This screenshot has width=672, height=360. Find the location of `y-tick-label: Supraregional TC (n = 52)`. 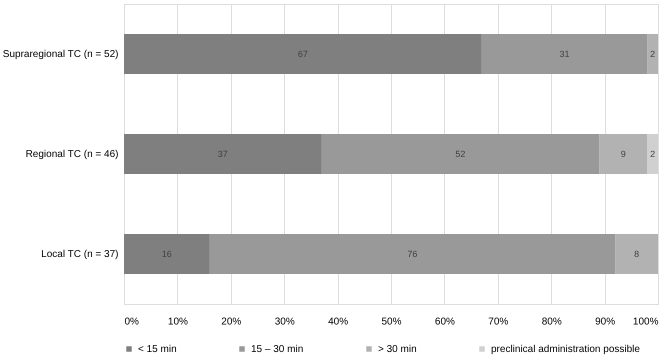

y-tick-label: Supraregional TC (n = 52) is located at coordinates (60, 54).